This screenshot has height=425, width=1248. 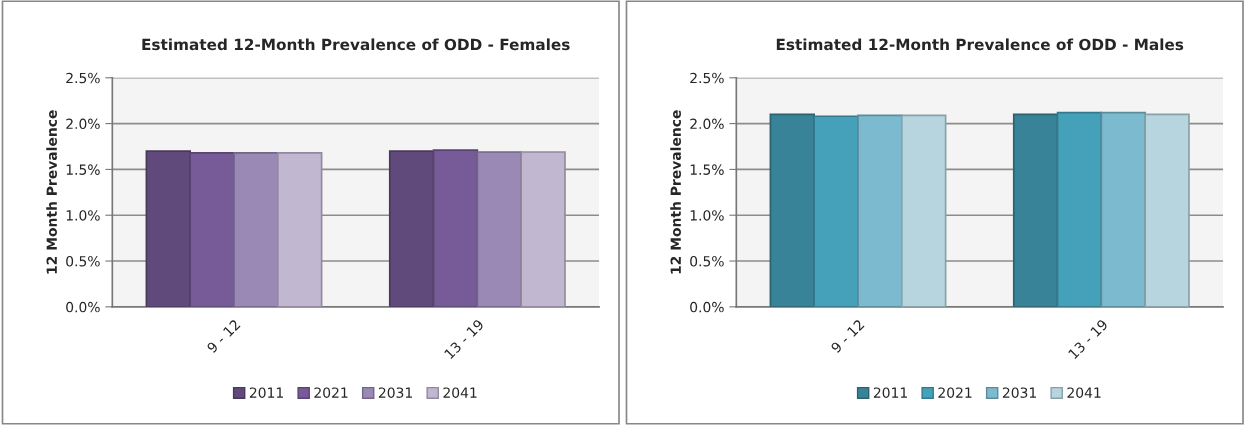 What do you see at coordinates (356, 44) in the screenshot?
I see `chart-title: Estimated 12-Month Prevalence of ODD - Females` at bounding box center [356, 44].